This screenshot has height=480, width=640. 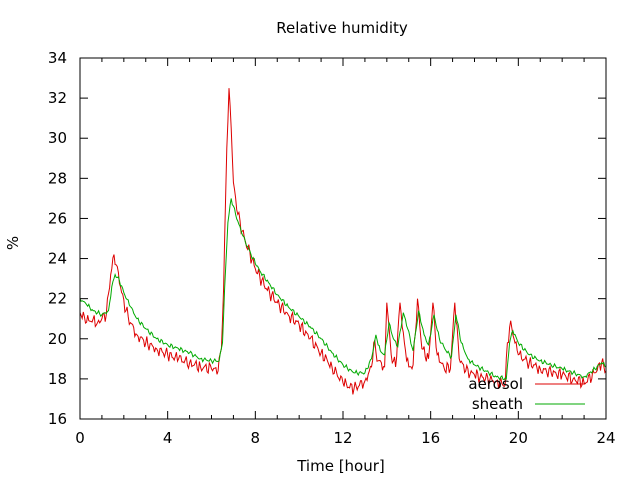 What do you see at coordinates (57, 259) in the screenshot?
I see `y-tick-label: 24` at bounding box center [57, 259].